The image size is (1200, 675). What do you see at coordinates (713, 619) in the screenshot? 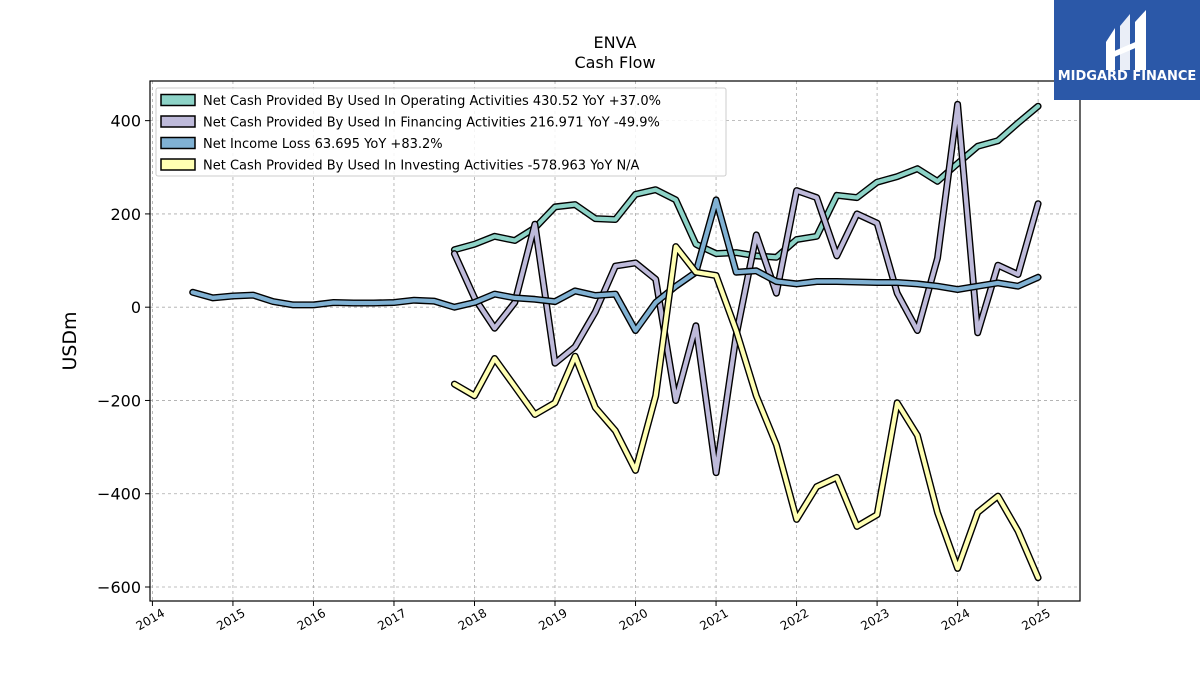
I see `x-tick-label: 2021` at bounding box center [713, 619].